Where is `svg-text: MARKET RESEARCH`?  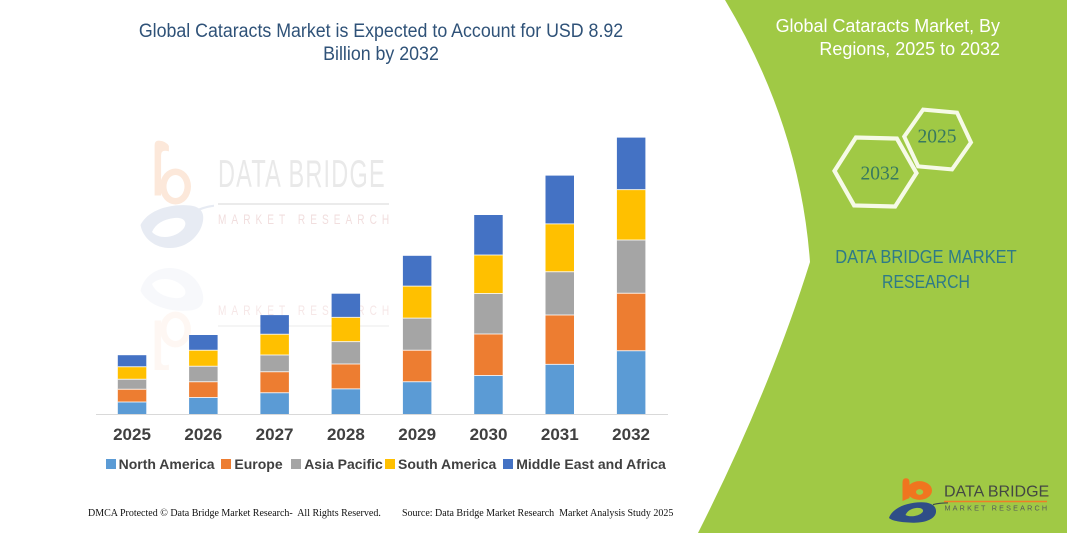 svg-text: MARKET RESEARCH is located at coordinates (997, 508).